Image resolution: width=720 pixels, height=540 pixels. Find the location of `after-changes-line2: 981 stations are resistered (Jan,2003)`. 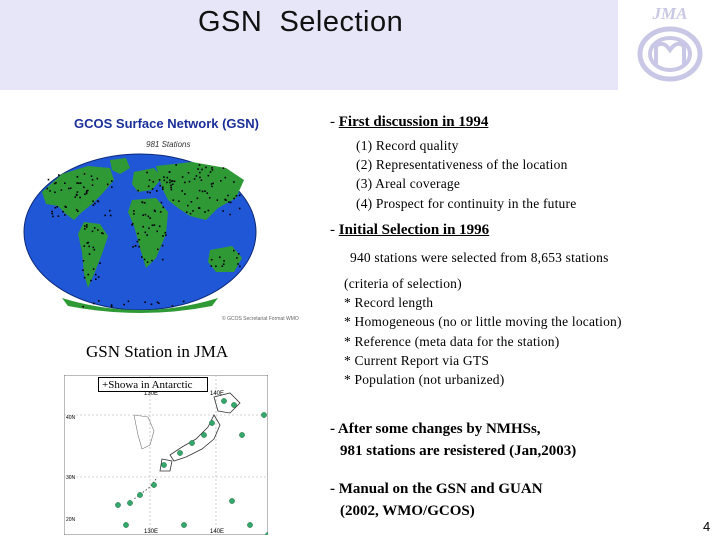

after-changes-line2: 981 stations are resistered (Jan,2003) is located at coordinates (458, 451).